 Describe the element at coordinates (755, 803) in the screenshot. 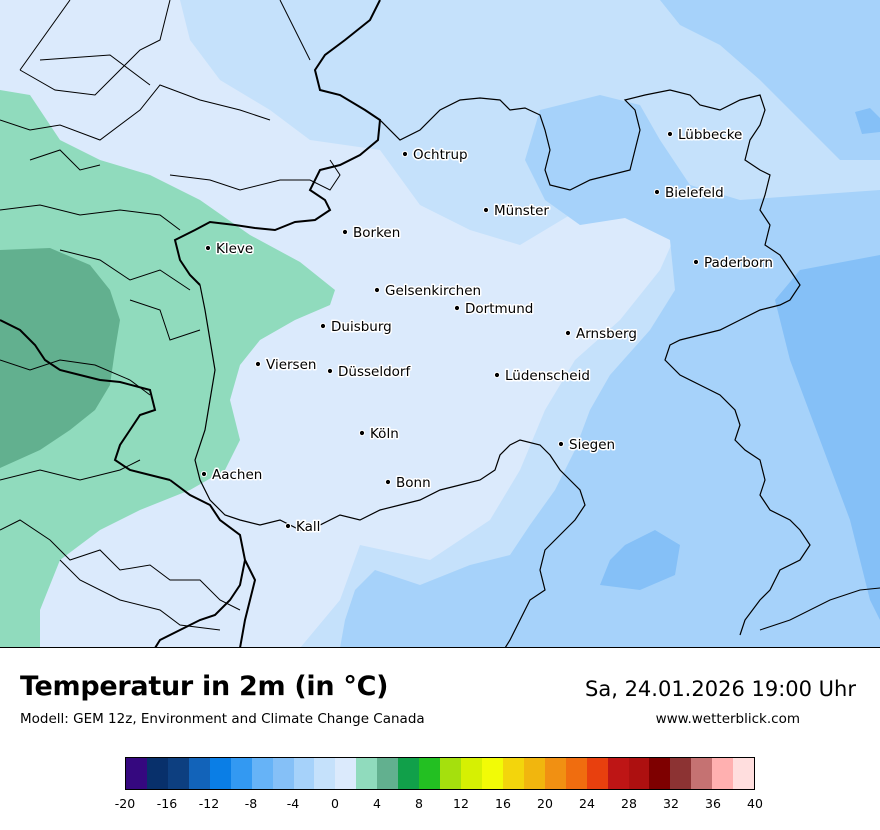

I see `legend-tick-label: 40` at that location.